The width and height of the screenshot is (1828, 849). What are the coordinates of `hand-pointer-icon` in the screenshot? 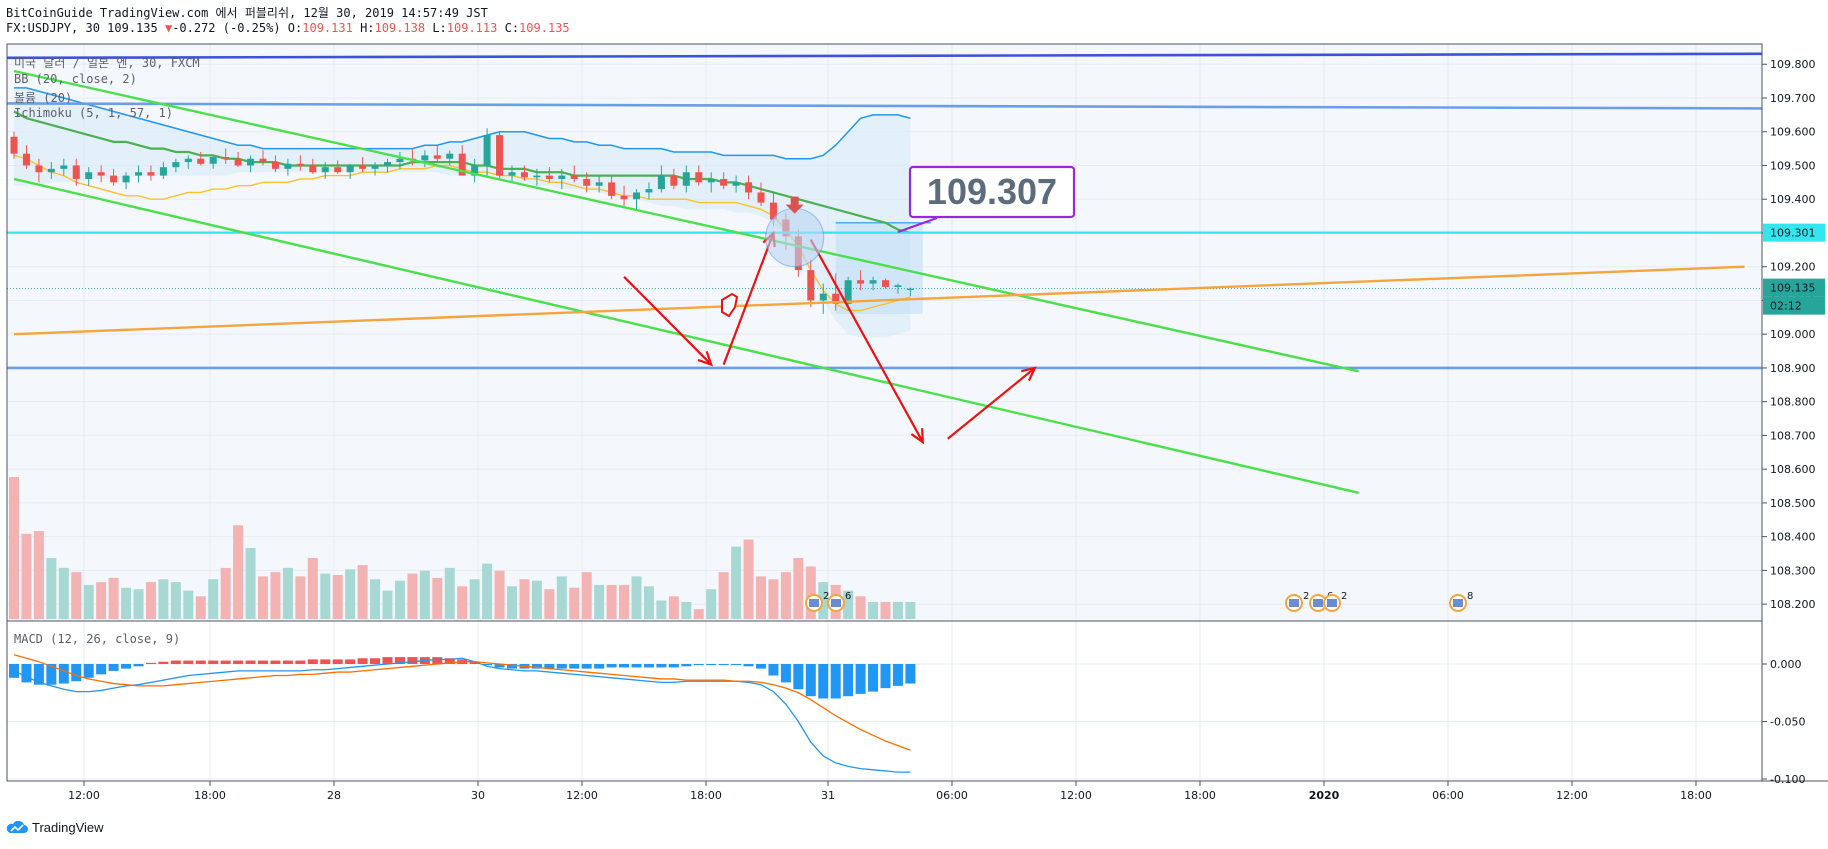 It's located at (730, 305).